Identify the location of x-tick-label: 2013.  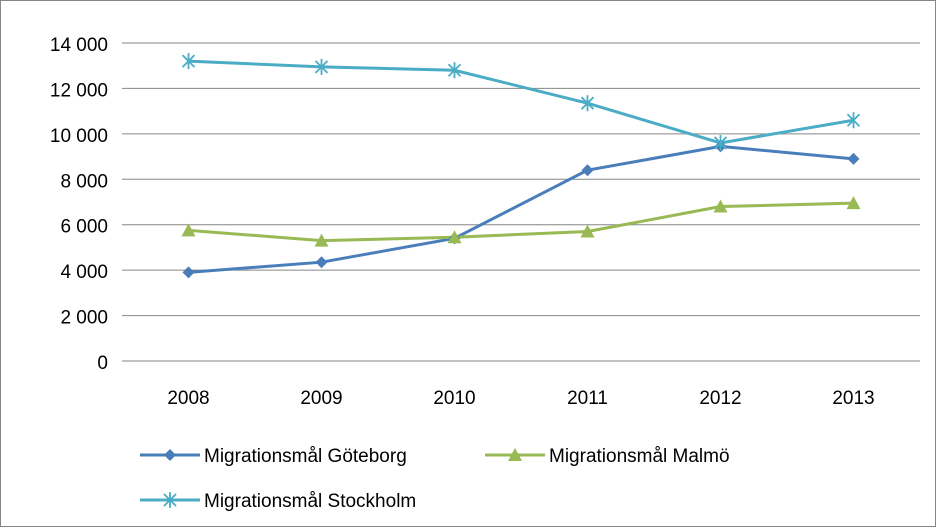
(853, 398).